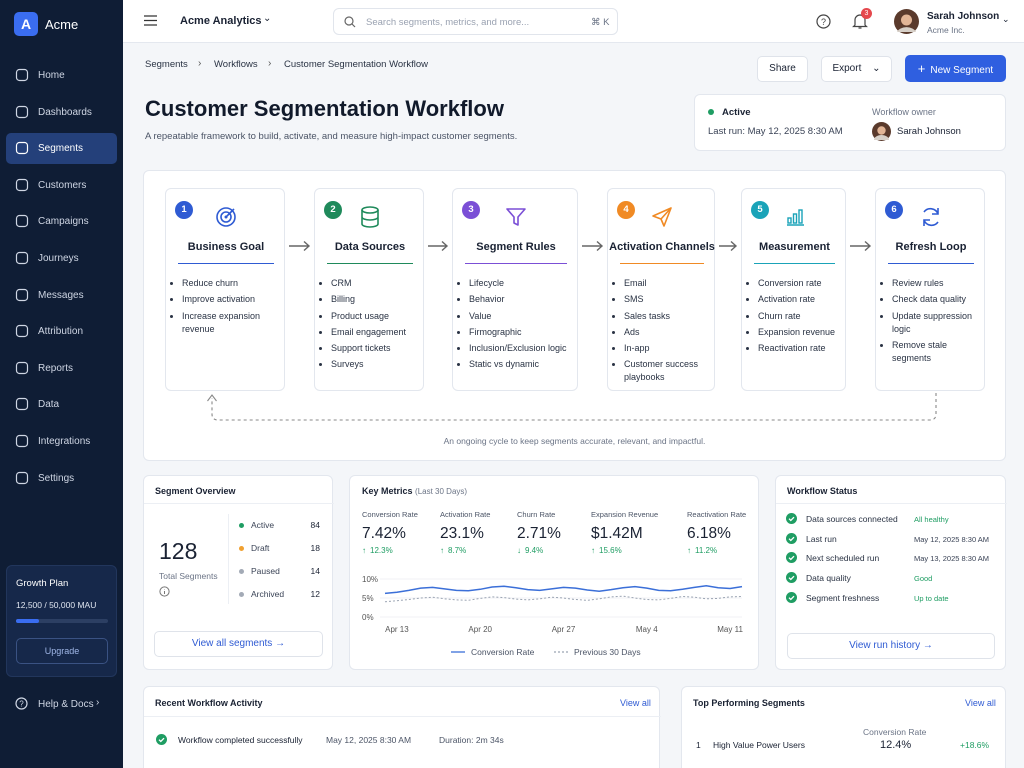 Image resolution: width=1024 pixels, height=768 pixels. Describe the element at coordinates (935, 283) in the screenshot. I see `step-item: Review rules` at that location.